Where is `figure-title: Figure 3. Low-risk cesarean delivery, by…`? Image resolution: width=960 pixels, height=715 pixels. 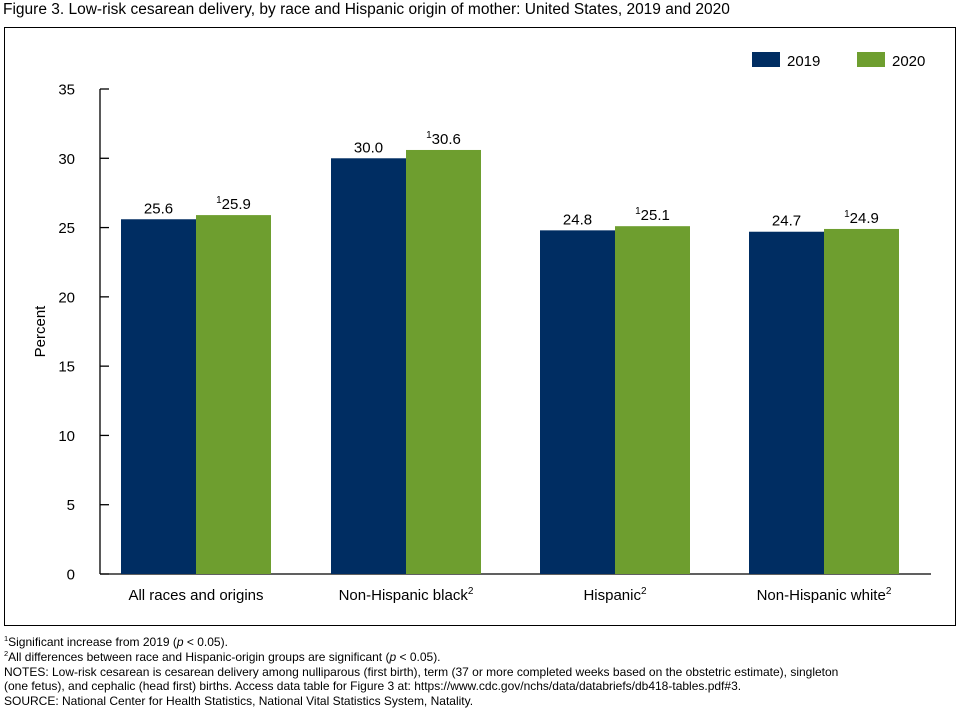
figure-title: Figure 3. Low-risk cesarean delivery, by… is located at coordinates (366, 9).